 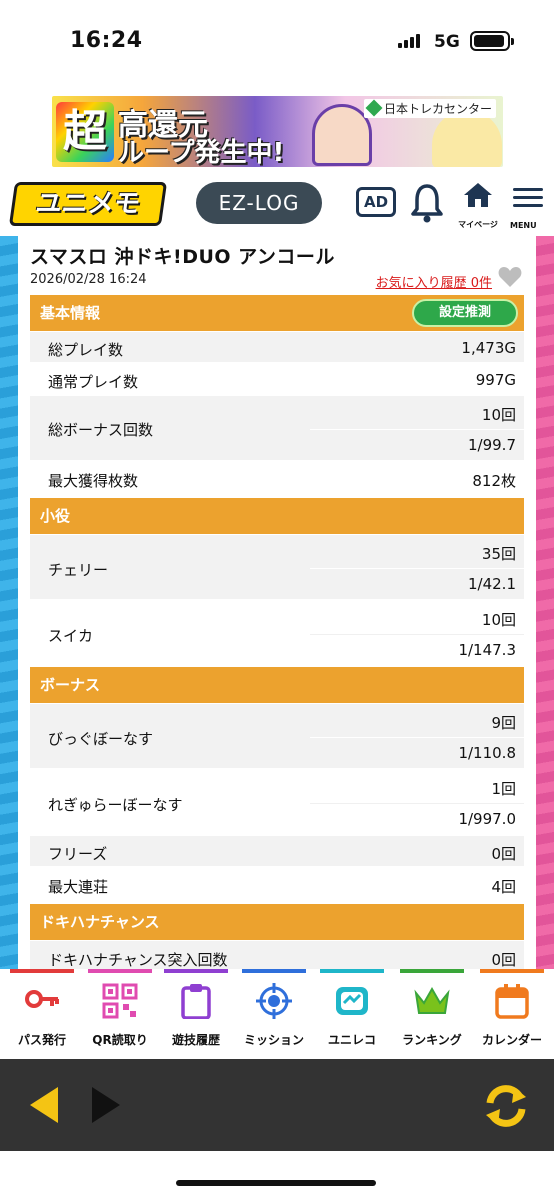 What do you see at coordinates (478, 195) in the screenshot?
I see `home-icon` at bounding box center [478, 195].